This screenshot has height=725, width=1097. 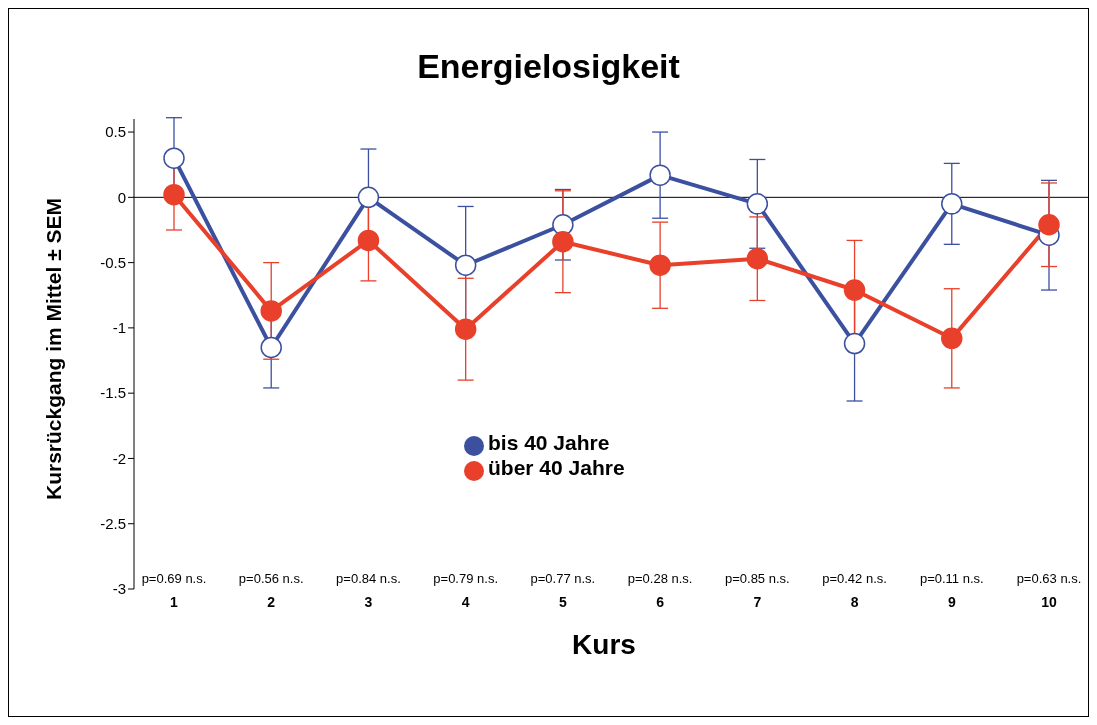 What do you see at coordinates (368, 578) in the screenshot?
I see `annotation: p=0.84 n.s.` at bounding box center [368, 578].